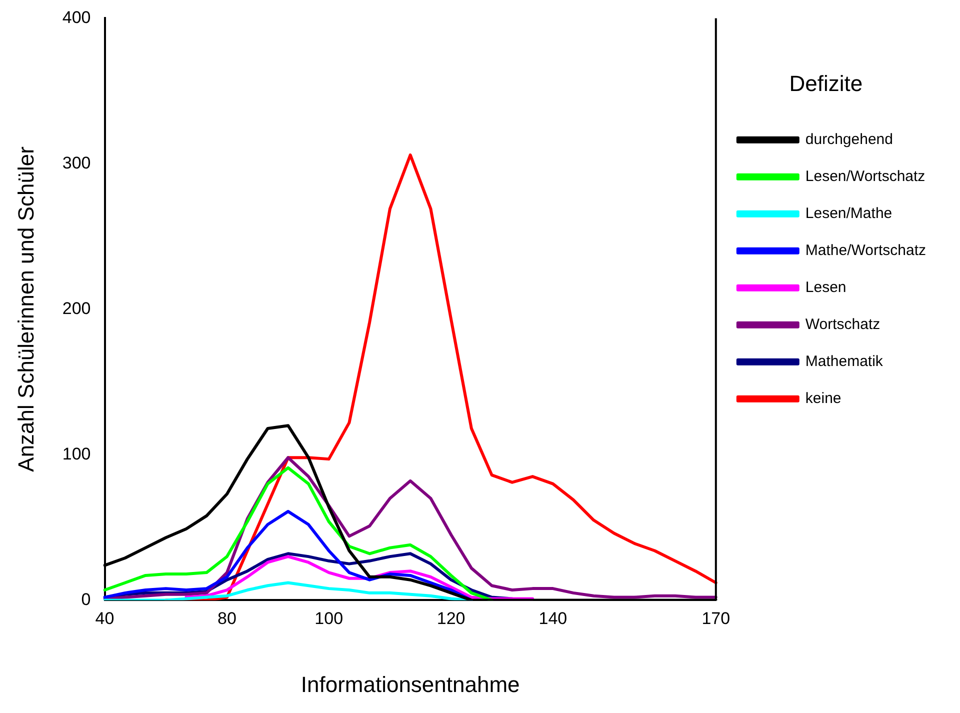 The image size is (960, 713). I want to click on legend-label: keine, so click(823, 399).